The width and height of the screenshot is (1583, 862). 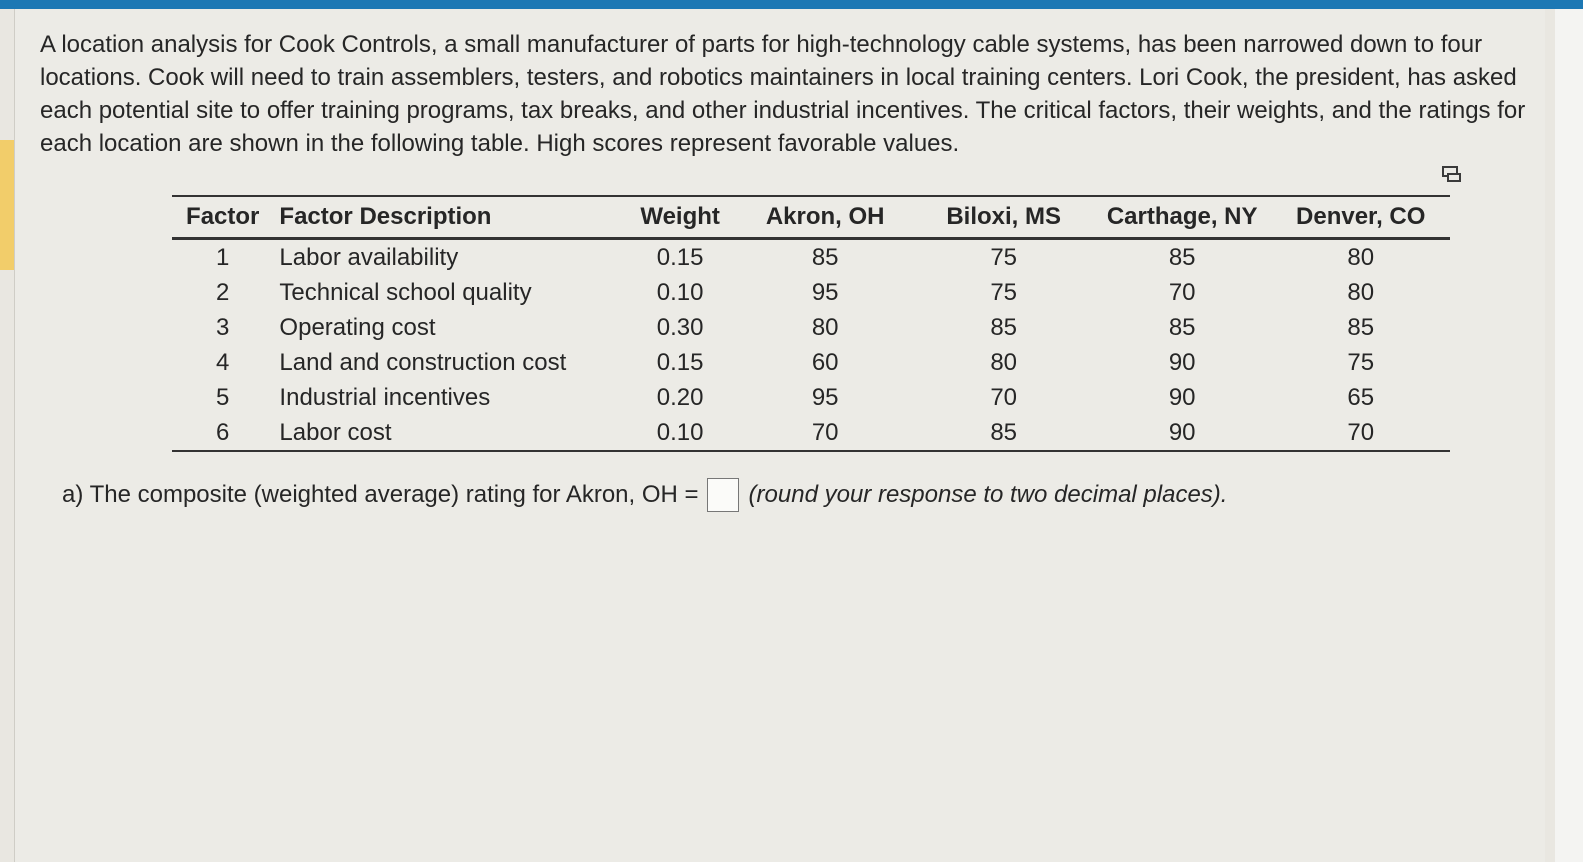 I want to click on top-accent-bar, so click(x=791, y=4).